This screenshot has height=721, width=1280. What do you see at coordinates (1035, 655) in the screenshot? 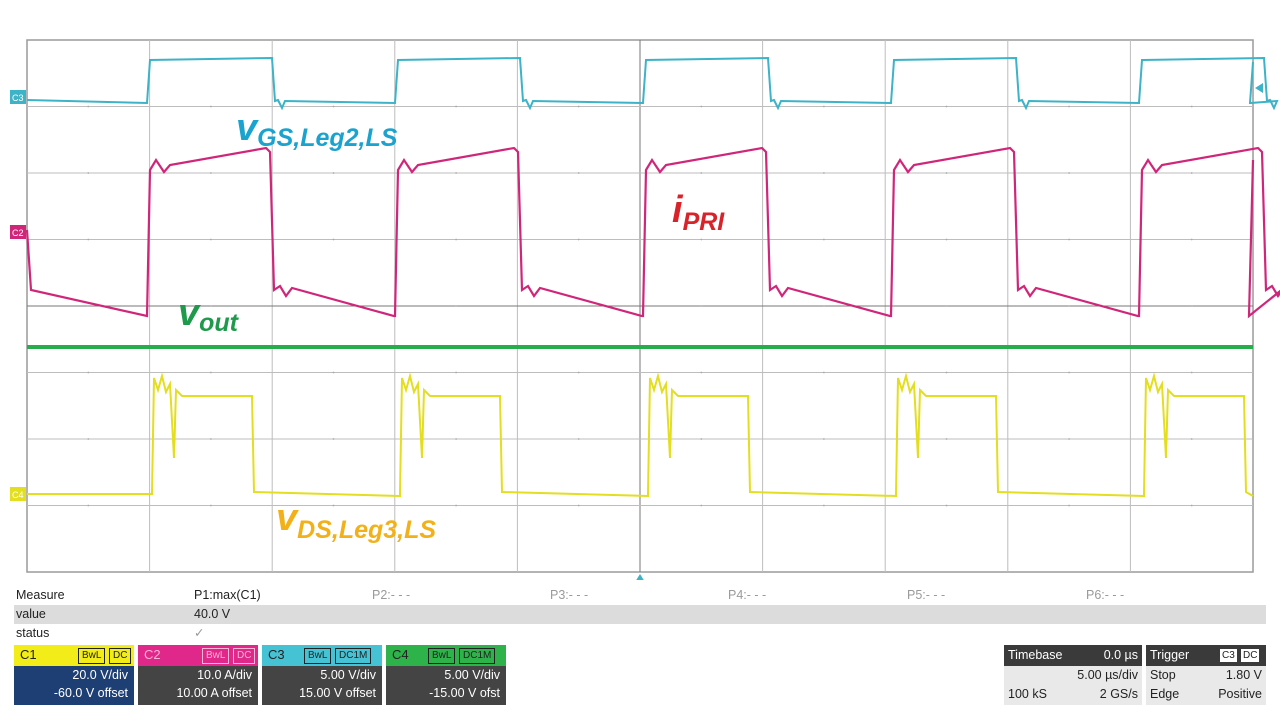
I see `timebase-title: Timebase` at bounding box center [1035, 655].